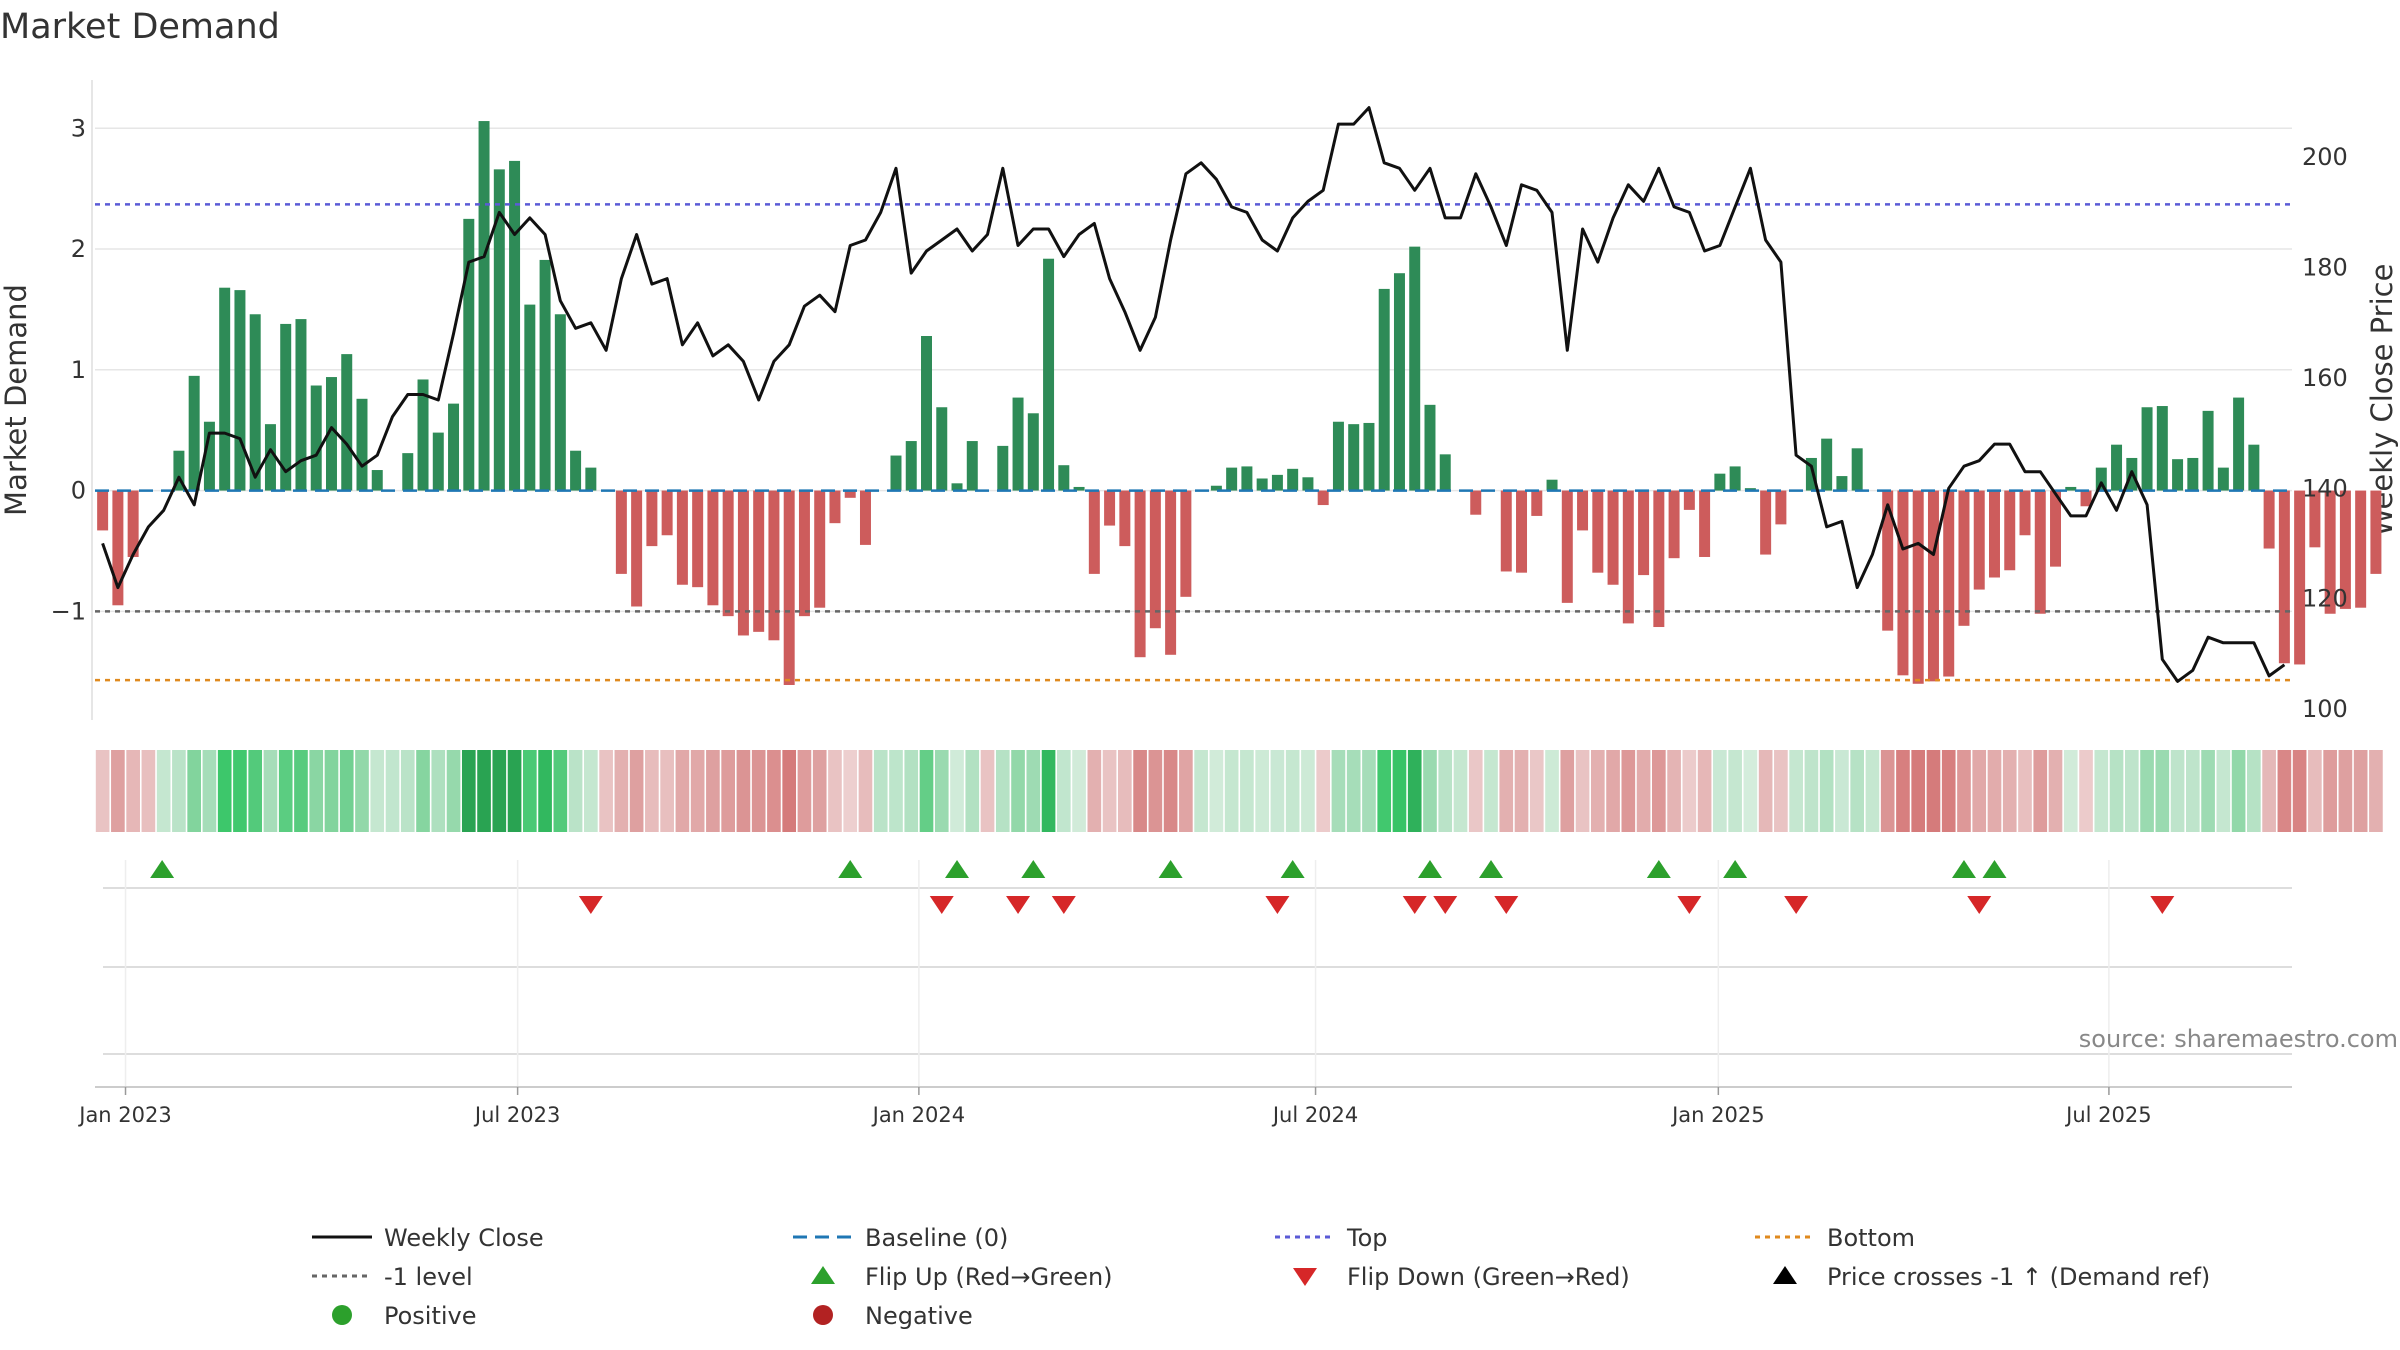 Image resolution: width=2400 pixels, height=1350 pixels. I want to click on legend-label: Positive, so click(430, 1316).